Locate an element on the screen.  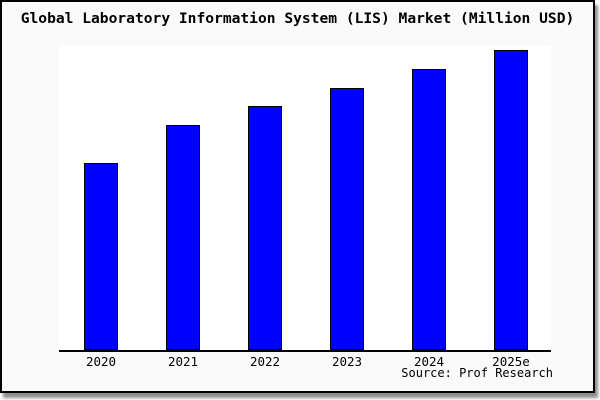
bar-2020 is located at coordinates (101, 256).